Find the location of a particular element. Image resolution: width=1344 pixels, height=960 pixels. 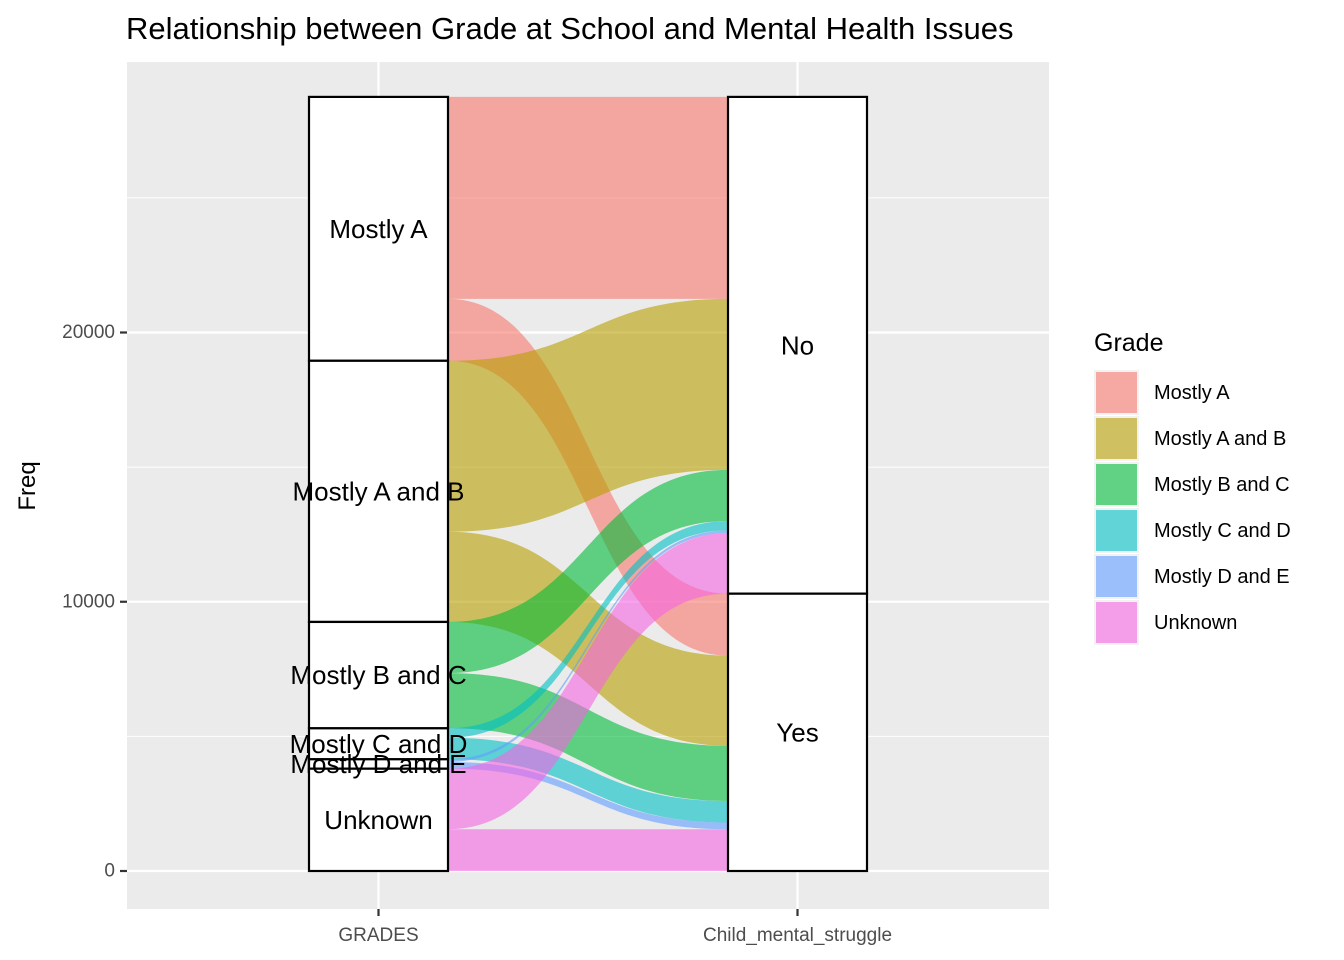

legend-label-unknown: Unknown is located at coordinates (1195, 623).